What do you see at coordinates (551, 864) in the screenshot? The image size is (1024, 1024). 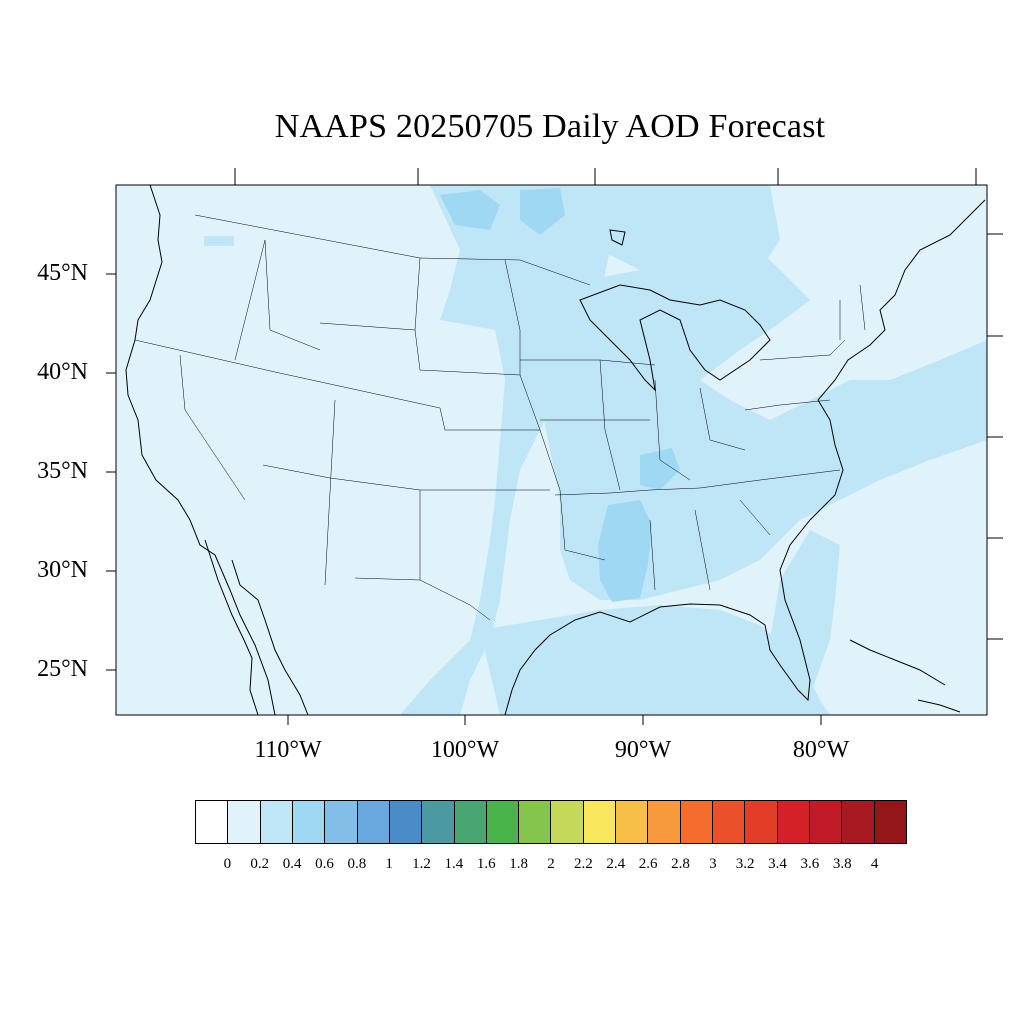 I see `colorbar-tick-label: 2` at bounding box center [551, 864].